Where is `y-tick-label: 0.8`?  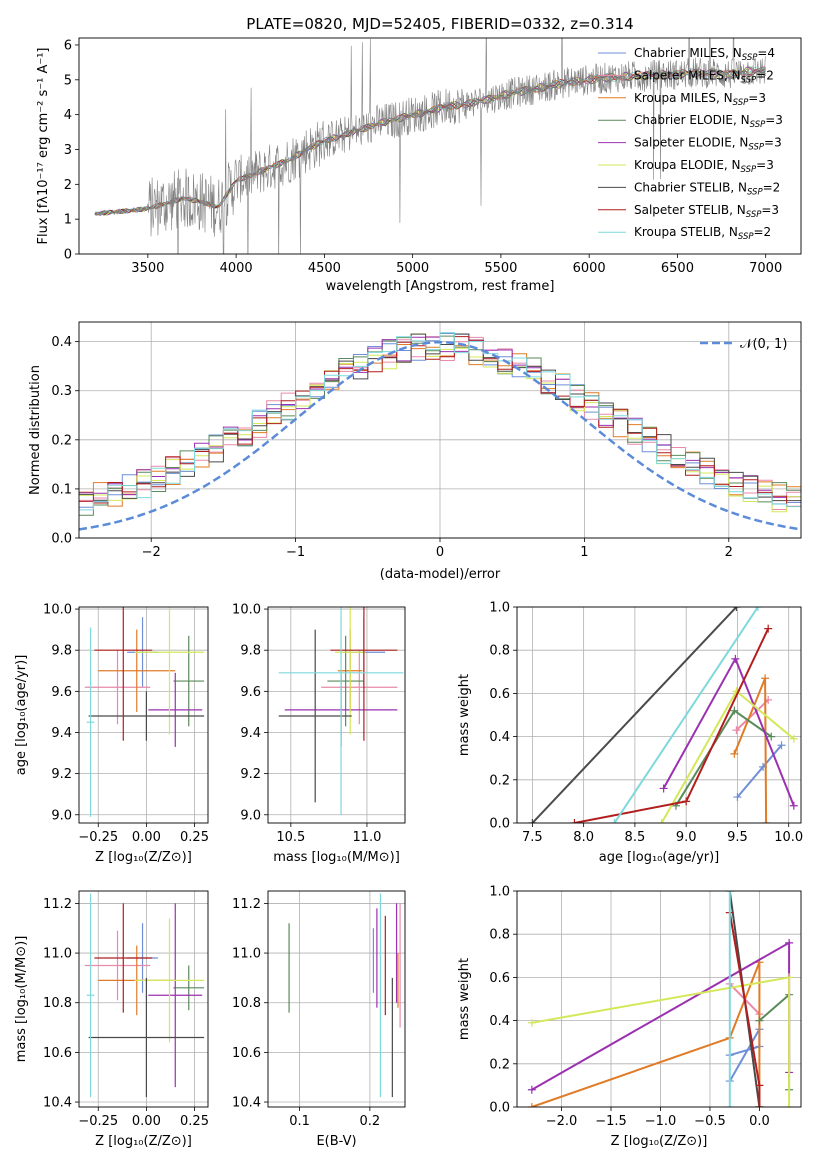
y-tick-label: 0.8 is located at coordinates (499, 651).